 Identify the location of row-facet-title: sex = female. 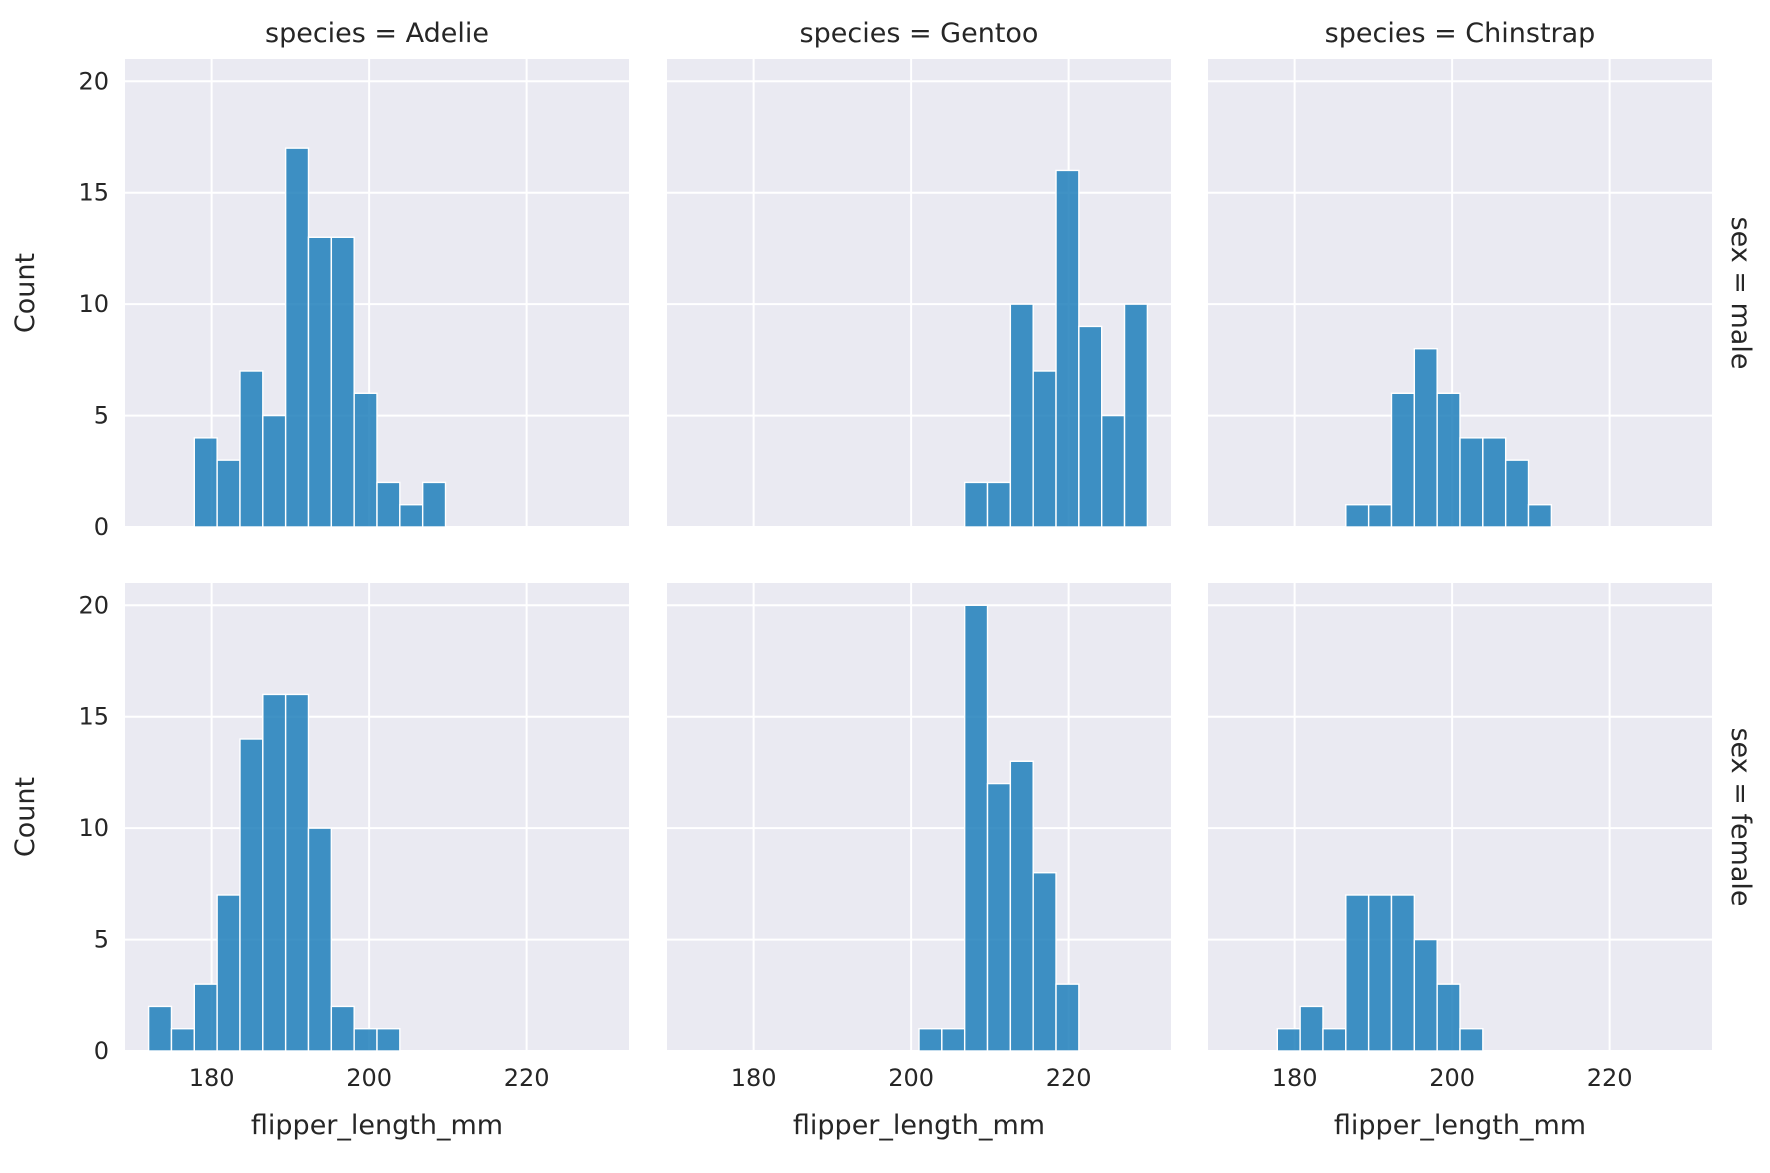
(1740, 816).